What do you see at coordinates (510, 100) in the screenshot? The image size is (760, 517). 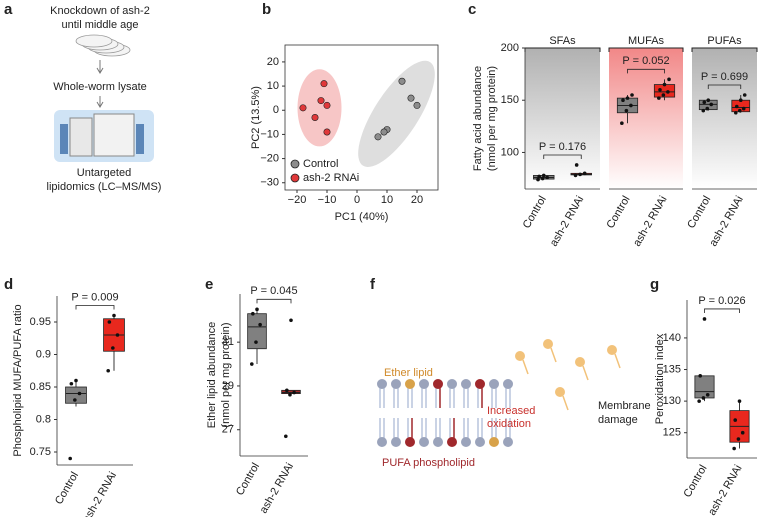 I see `y-tick-label: 150` at bounding box center [510, 100].